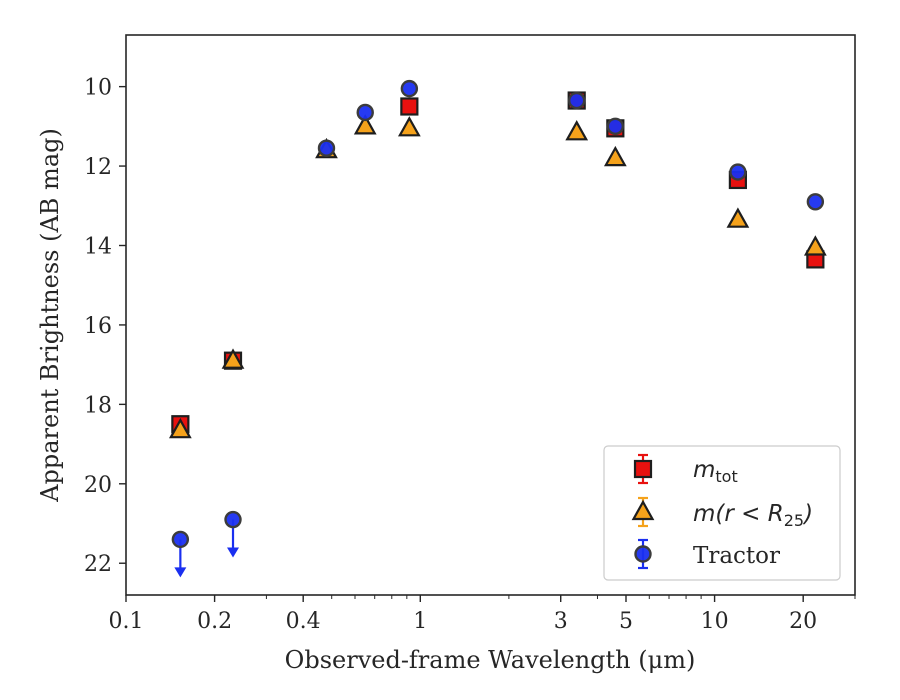  What do you see at coordinates (98, 246) in the screenshot?
I see `y-tick-label: 14` at bounding box center [98, 246].